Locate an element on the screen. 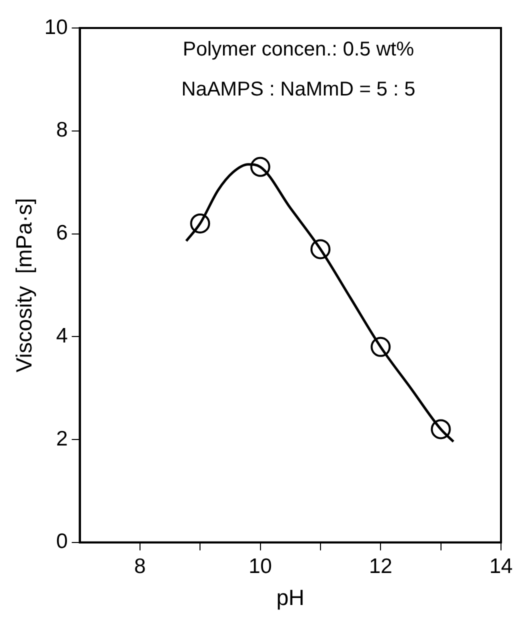  x-tick-label: 10 is located at coordinates (260, 566).